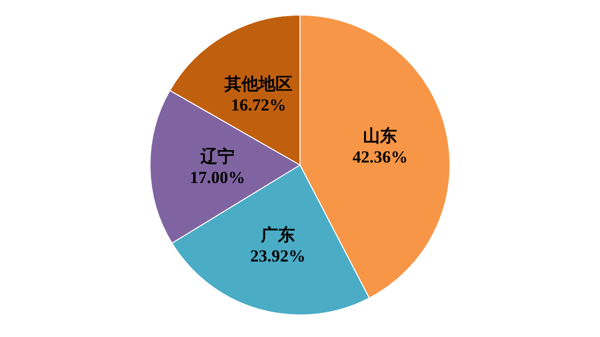 The image size is (600, 337). What do you see at coordinates (380, 156) in the screenshot?
I see `data-label: 42.36%` at bounding box center [380, 156].